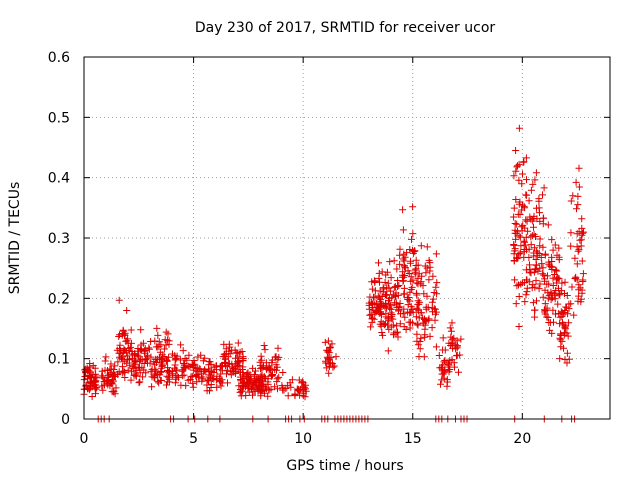 The width and height of the screenshot is (640, 480). Describe the element at coordinates (303, 439) in the screenshot. I see `x-tick-label: 10` at that location.